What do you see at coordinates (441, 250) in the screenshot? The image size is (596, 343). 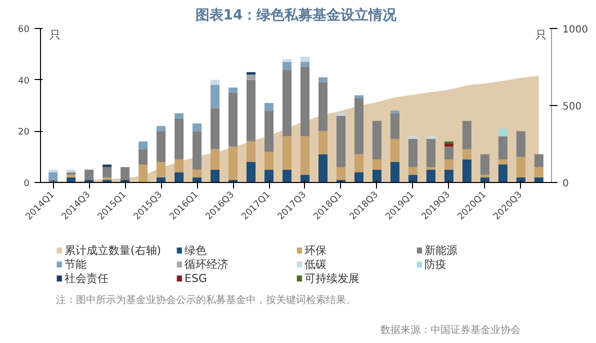 I see `legend-label: 新能源` at bounding box center [441, 250].